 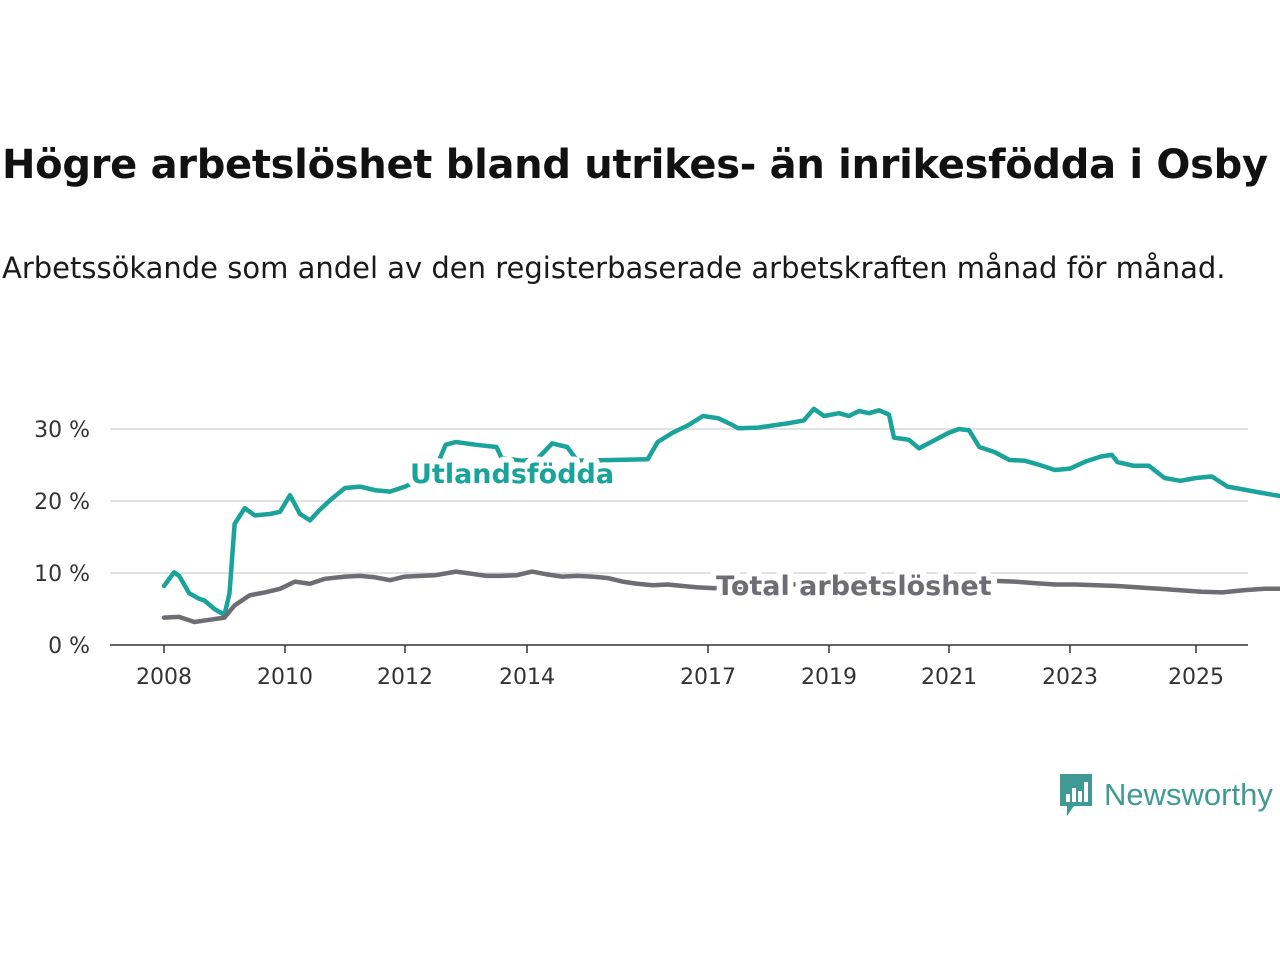 What do you see at coordinates (62, 502) in the screenshot?
I see `y-tick-label: 20 %` at bounding box center [62, 502].